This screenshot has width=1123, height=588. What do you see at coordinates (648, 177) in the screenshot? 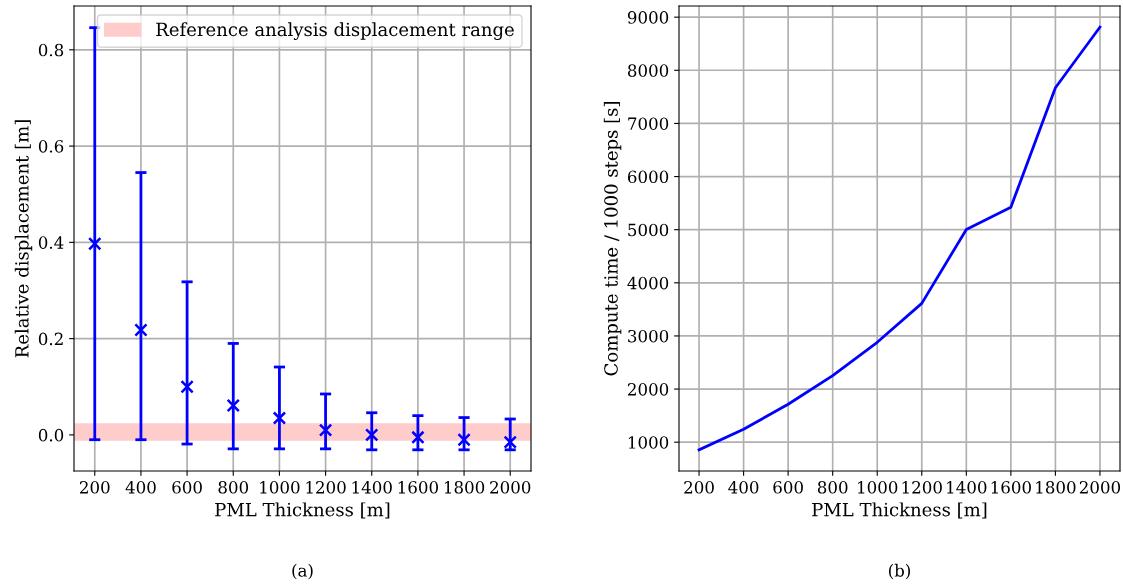
I see `y-tick-label: 6000` at bounding box center [648, 177].